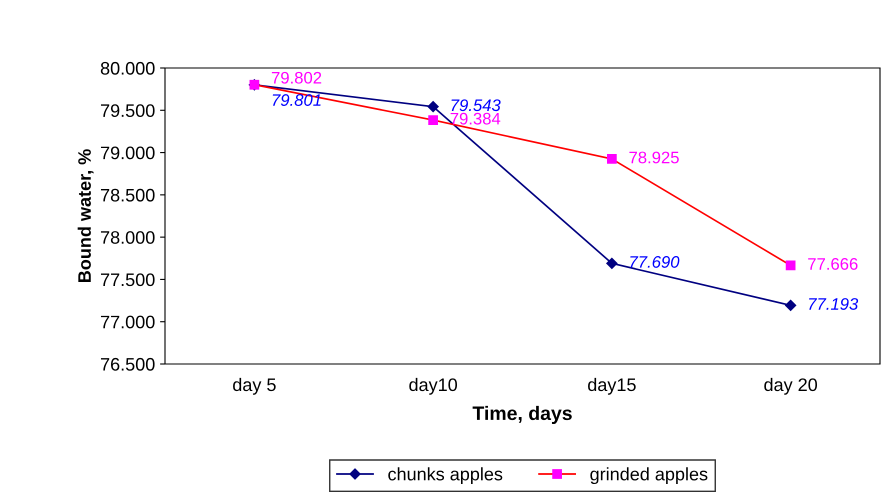 This screenshot has height=493, width=893. What do you see at coordinates (649, 475) in the screenshot?
I see `legend-label: grinded apples` at bounding box center [649, 475].